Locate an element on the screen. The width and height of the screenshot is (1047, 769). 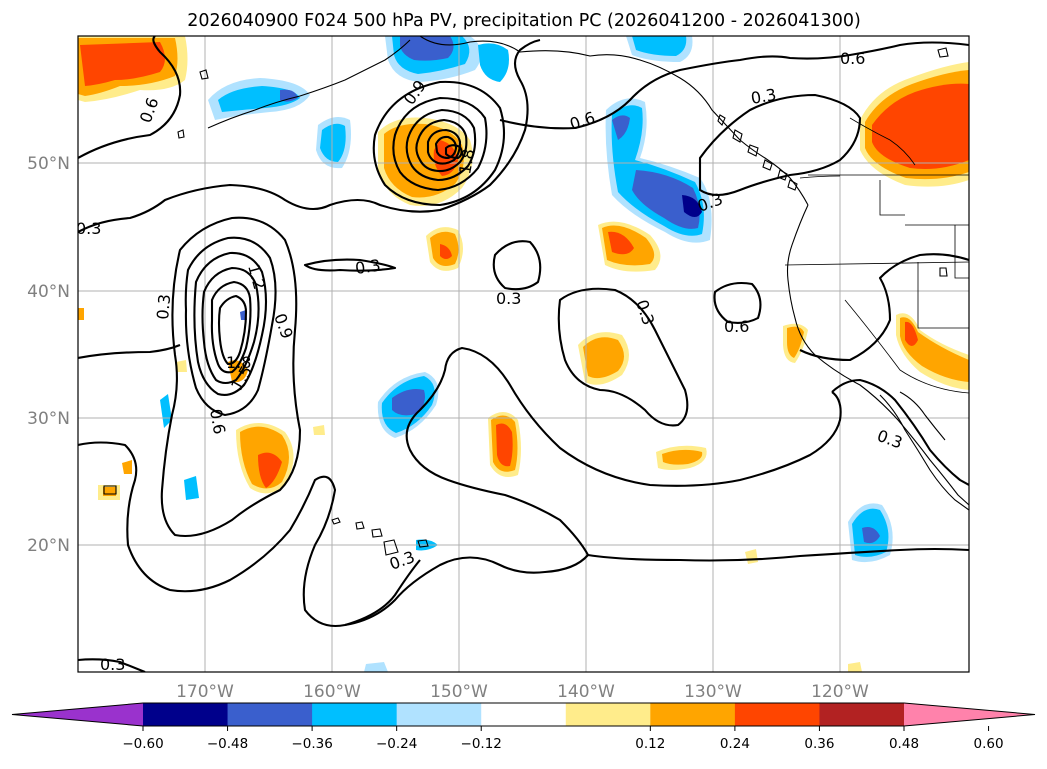
colorbar-tick-label: −0.24 is located at coordinates (396, 744).